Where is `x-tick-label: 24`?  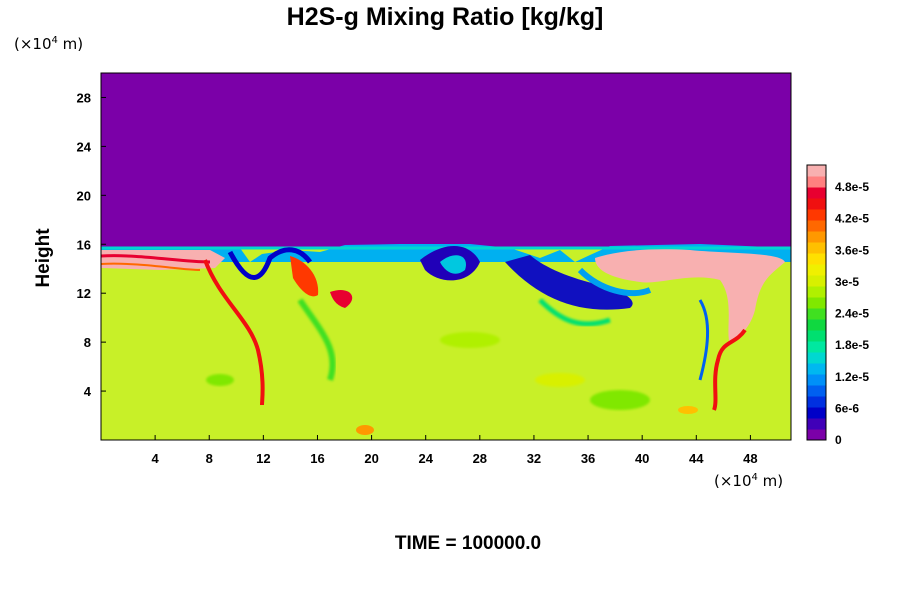
x-tick-label: 24 is located at coordinates (425, 458).